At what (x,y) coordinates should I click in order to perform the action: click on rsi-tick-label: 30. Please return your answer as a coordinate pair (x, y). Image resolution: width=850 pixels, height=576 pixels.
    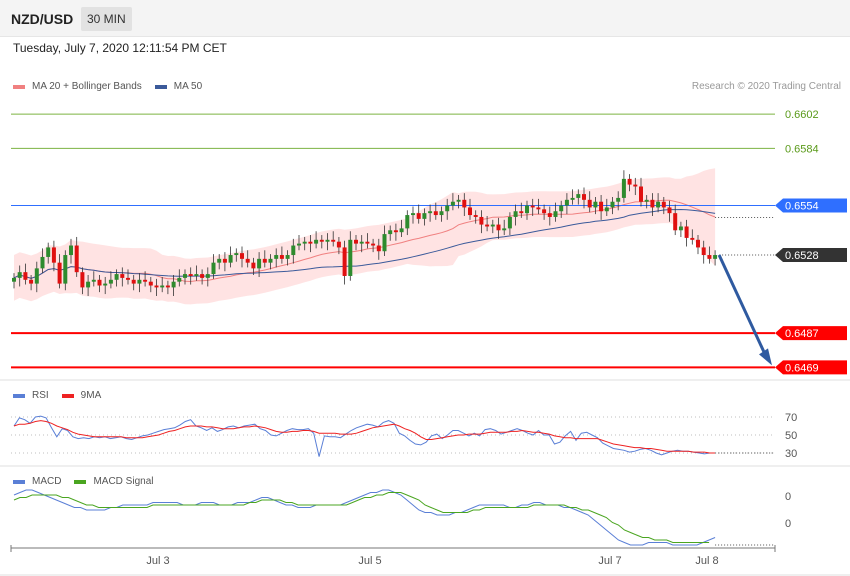
    Looking at the image, I should click on (791, 454).